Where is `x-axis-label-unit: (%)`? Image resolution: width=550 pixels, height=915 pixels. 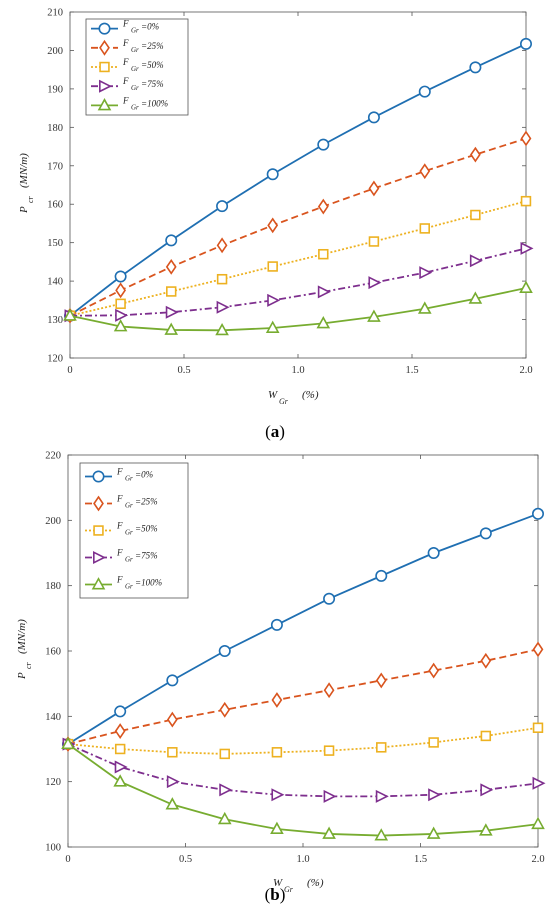 x-axis-label-unit: (%) is located at coordinates (315, 883).